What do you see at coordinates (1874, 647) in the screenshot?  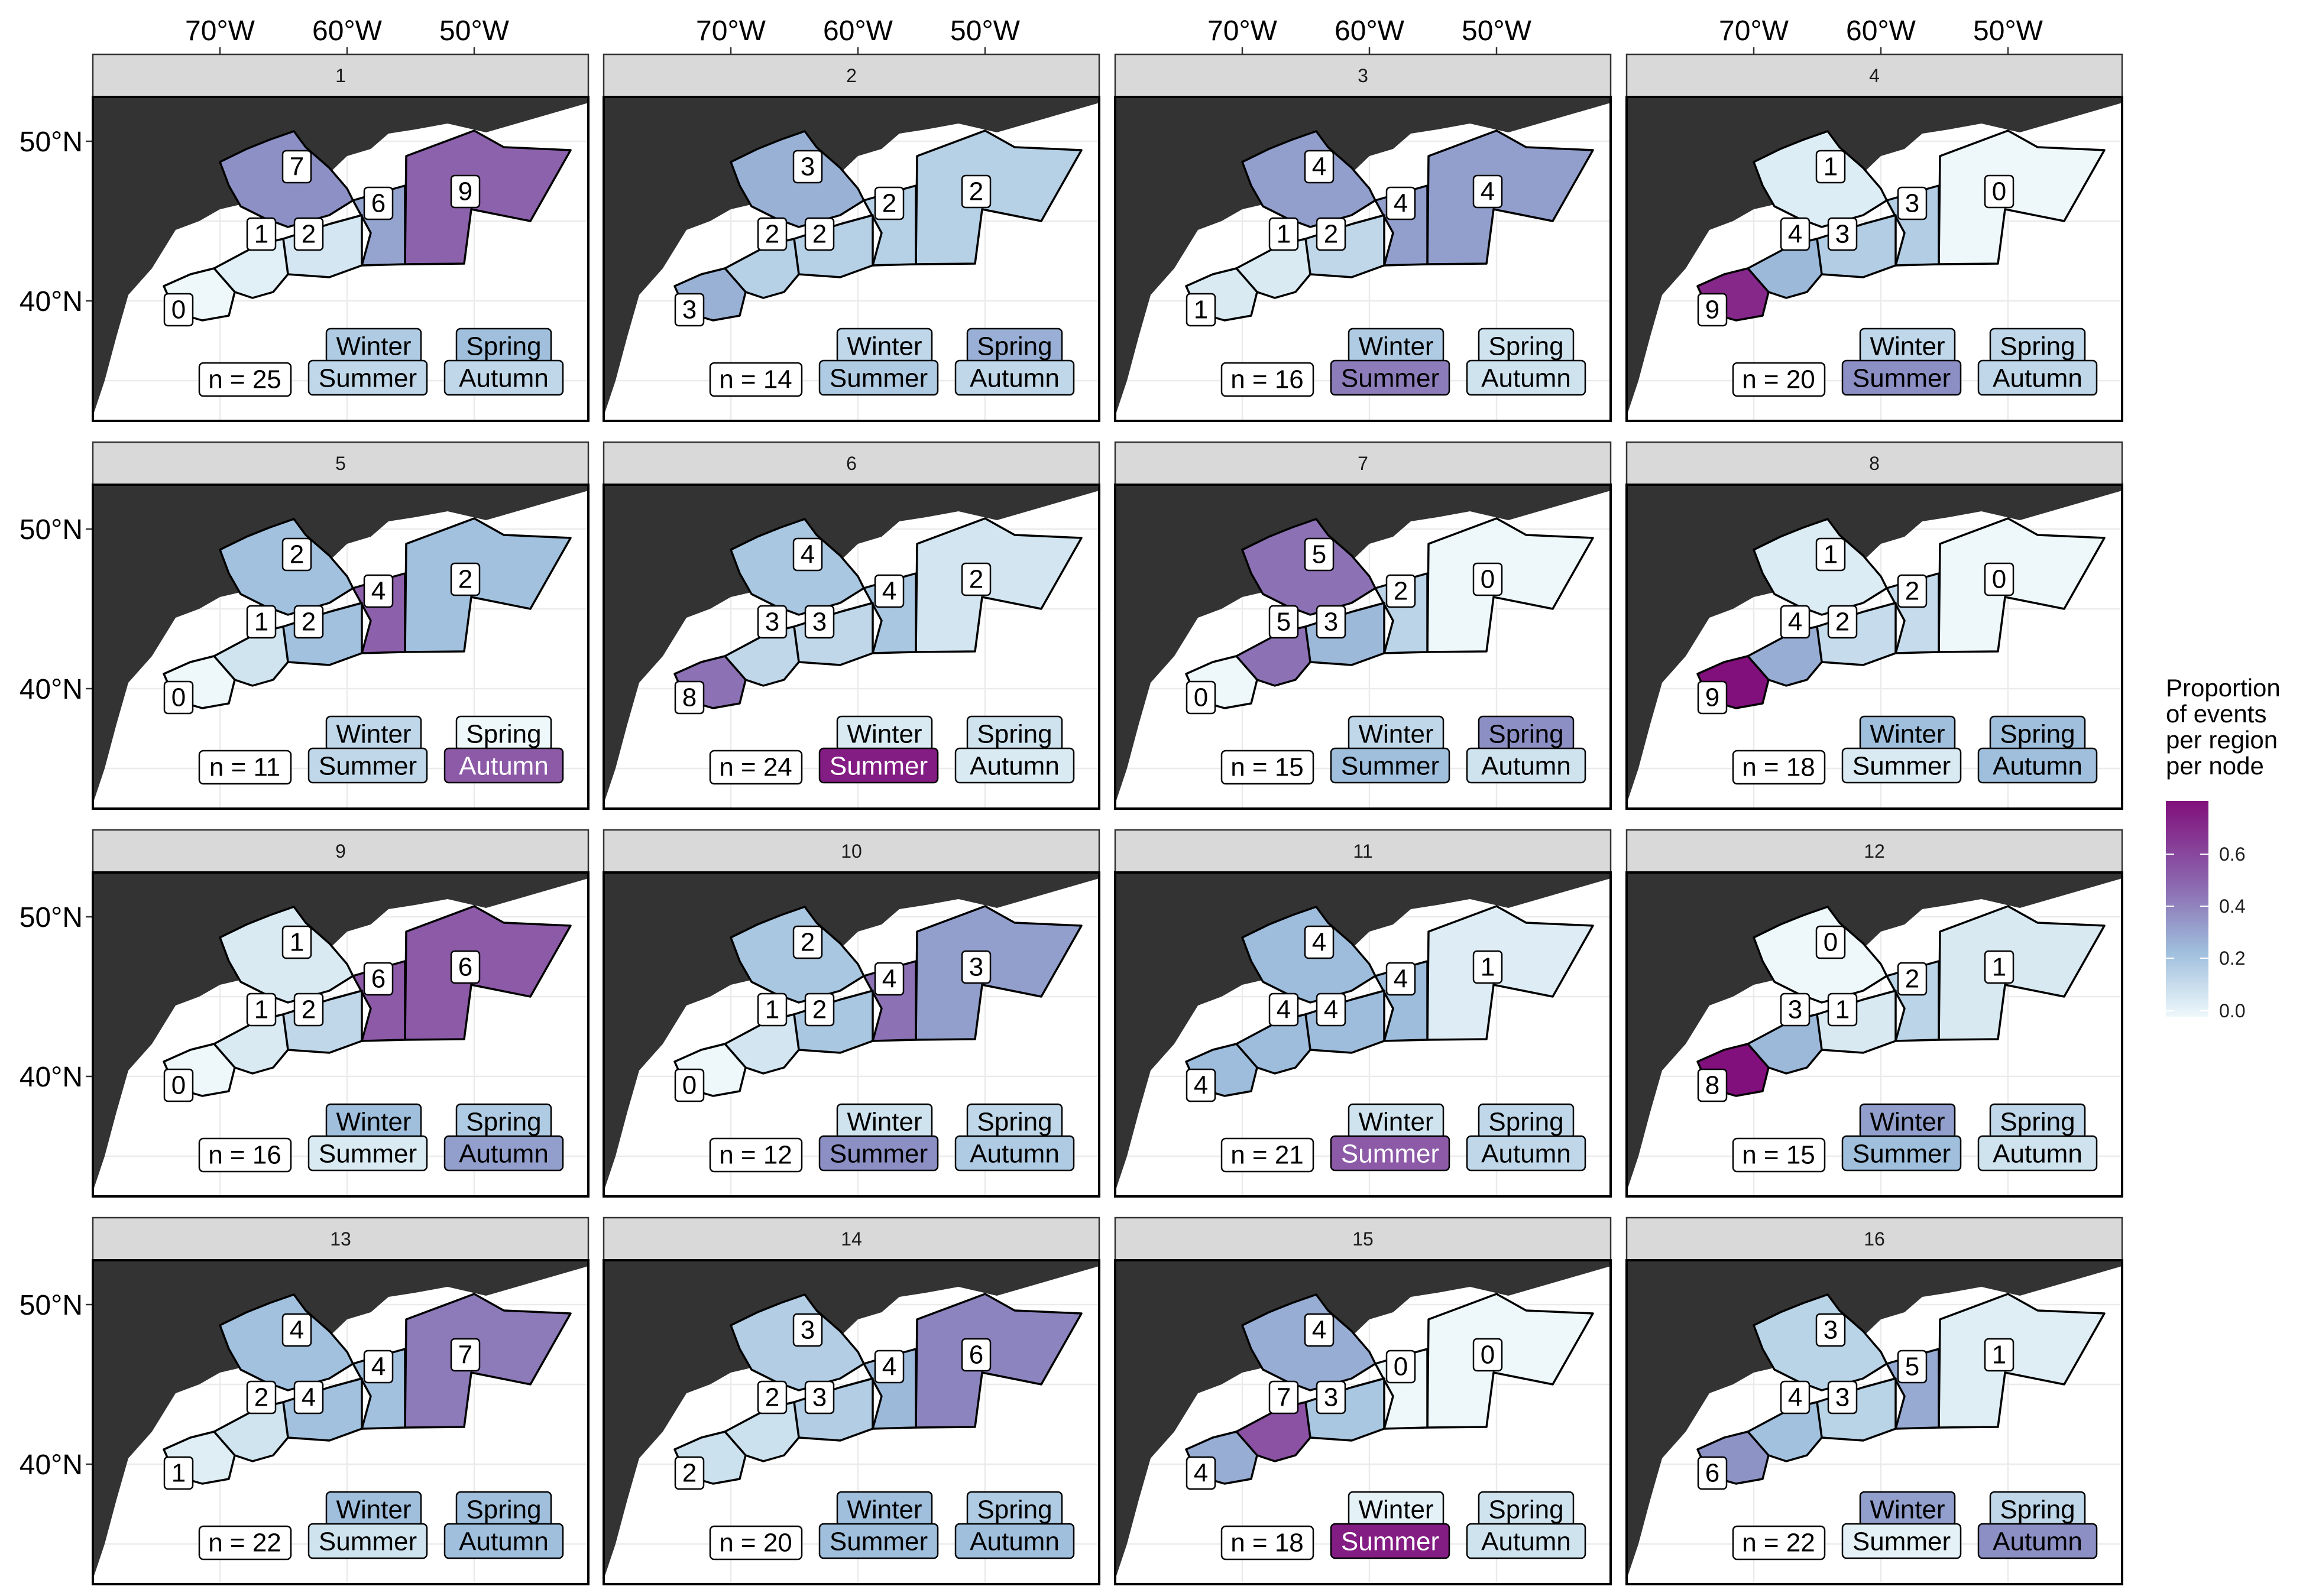 I see `map-area: 0 2 2 4 9 1 n = 18 Winter Spring Summer Autumn` at bounding box center [1874, 647].